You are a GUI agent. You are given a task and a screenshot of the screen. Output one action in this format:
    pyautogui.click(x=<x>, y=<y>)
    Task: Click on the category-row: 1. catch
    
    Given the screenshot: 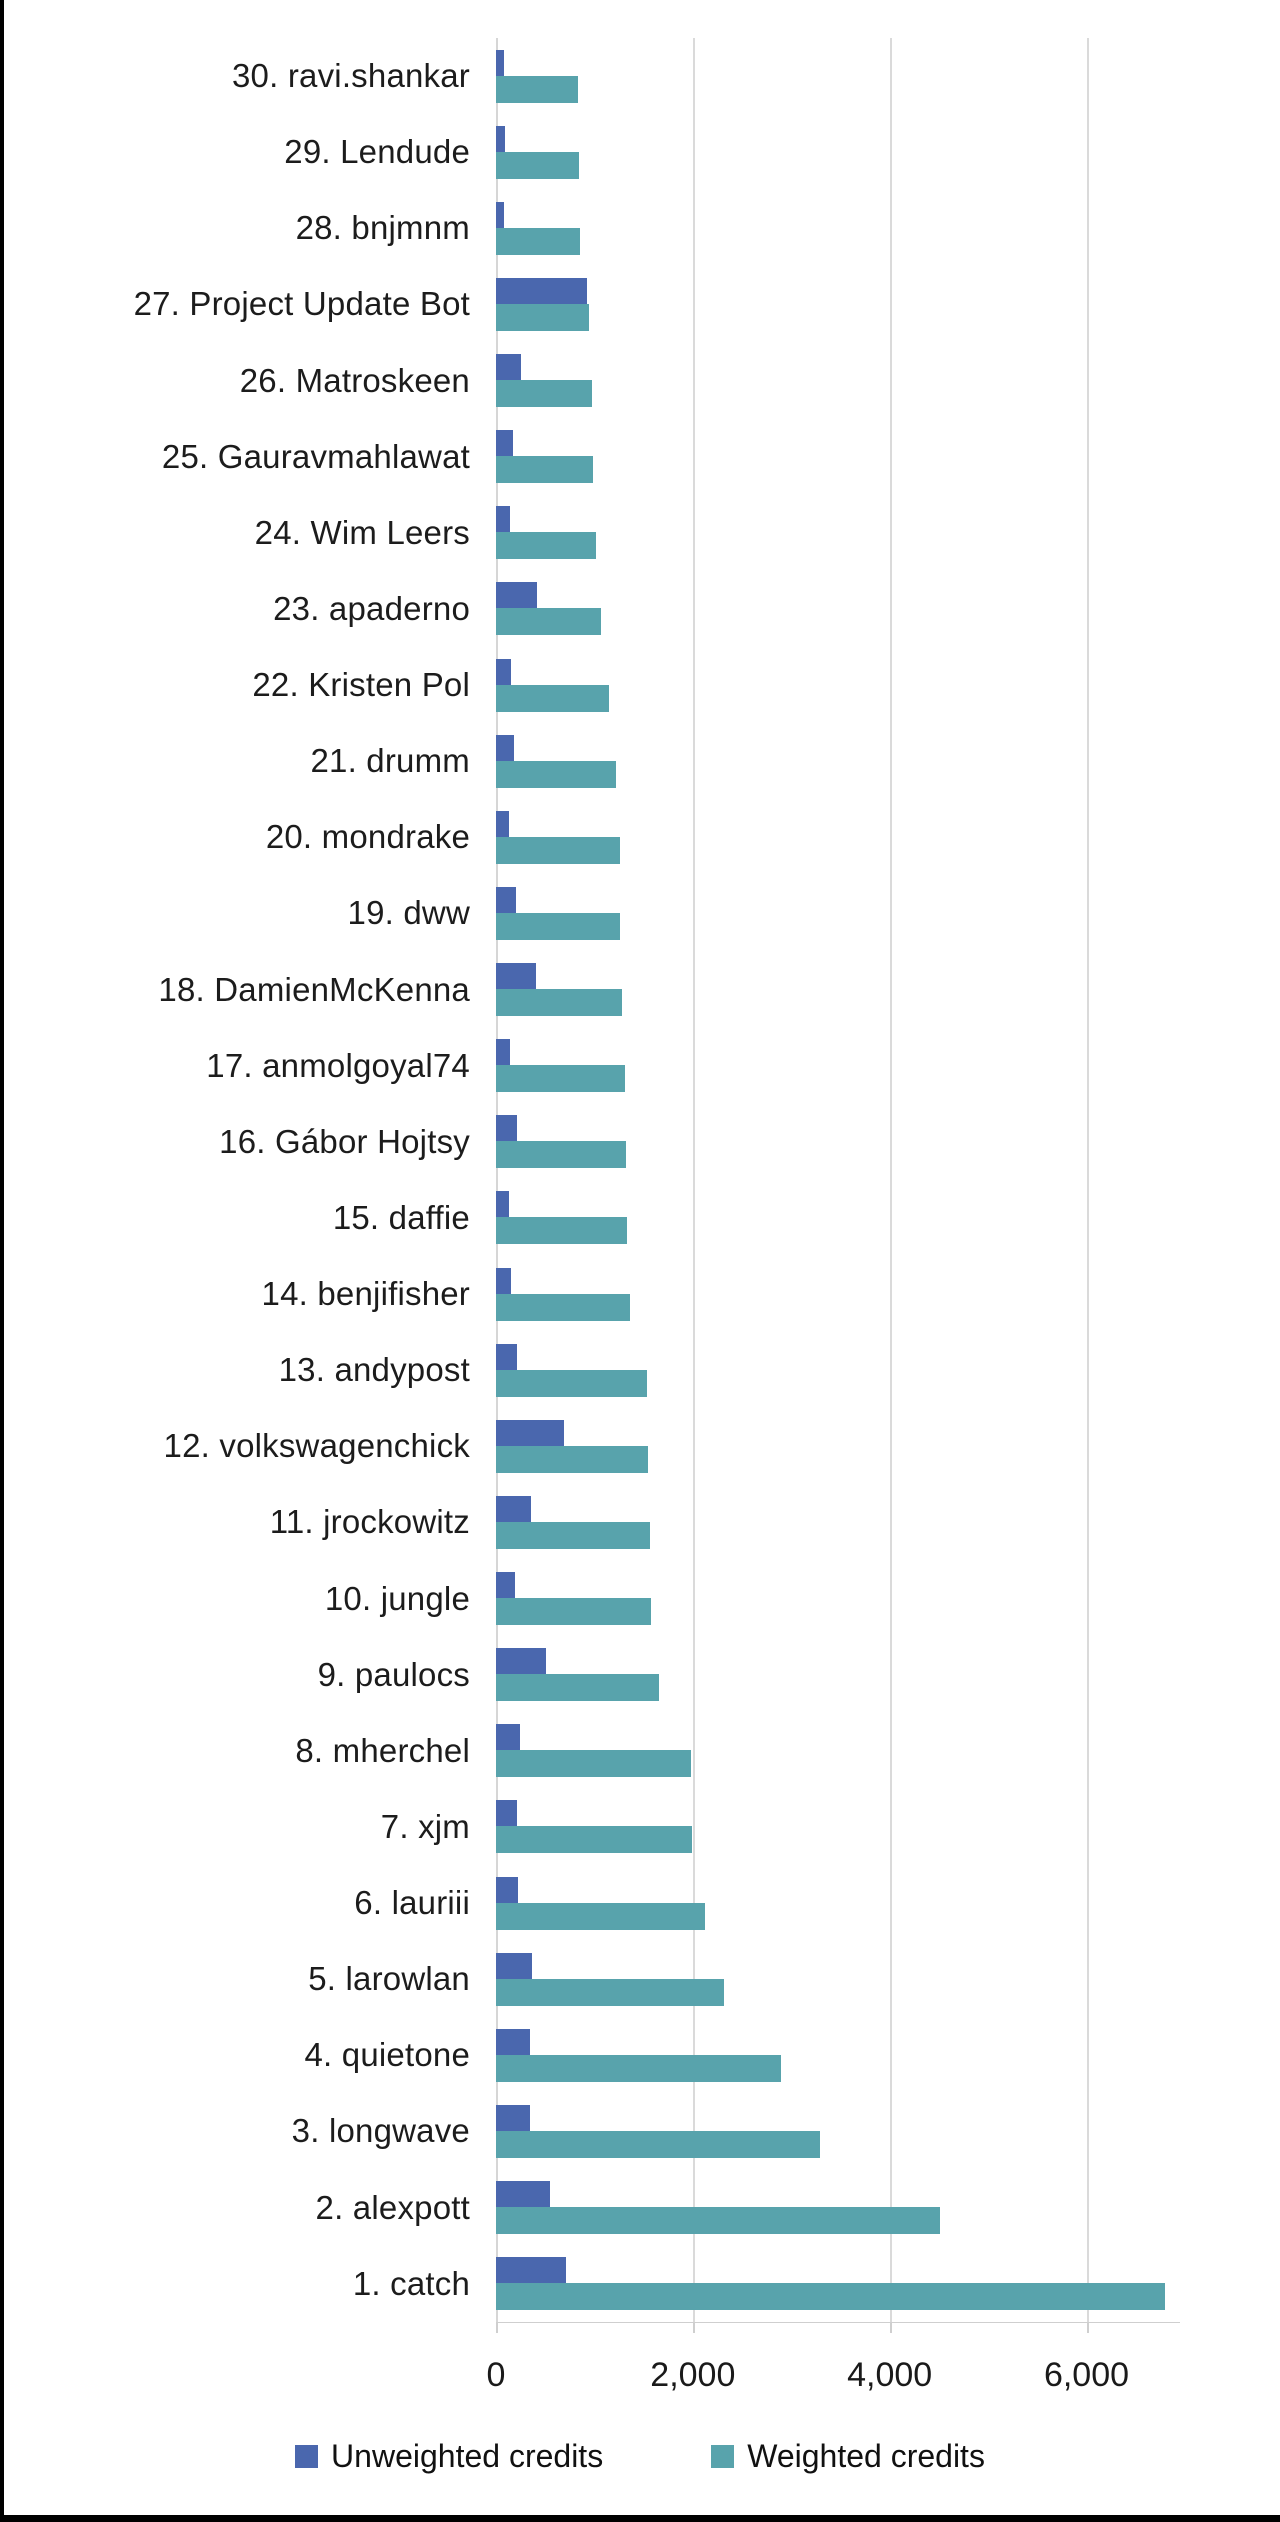 What is the action you would take?
    pyautogui.click(x=590, y=2284)
    